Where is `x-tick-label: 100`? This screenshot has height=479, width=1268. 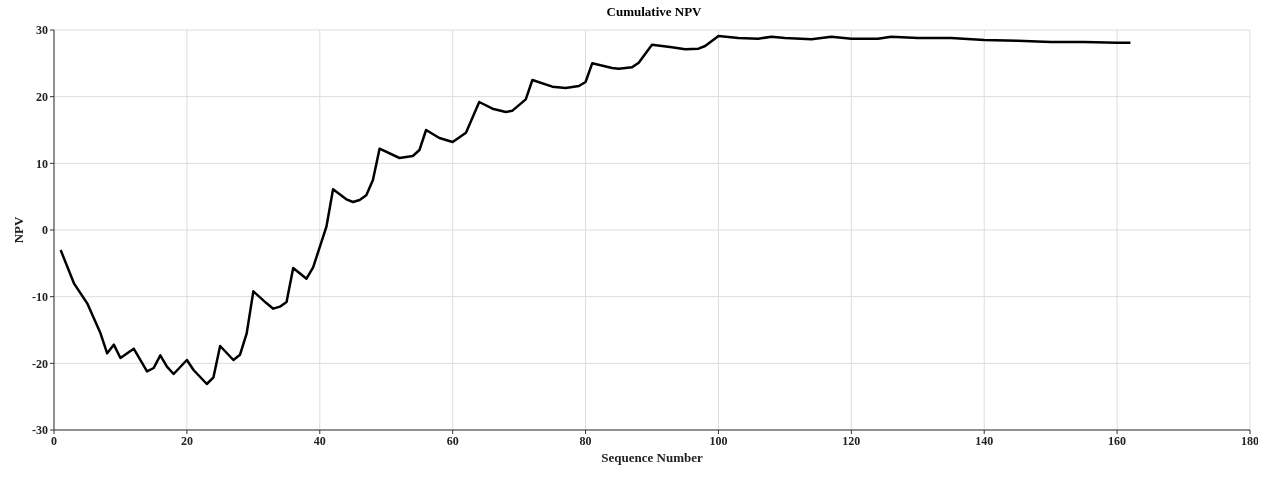
x-tick-label: 100 is located at coordinates (718, 440).